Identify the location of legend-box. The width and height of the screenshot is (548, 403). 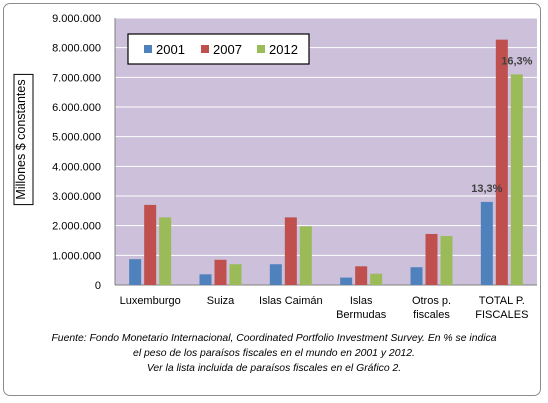
(218, 49).